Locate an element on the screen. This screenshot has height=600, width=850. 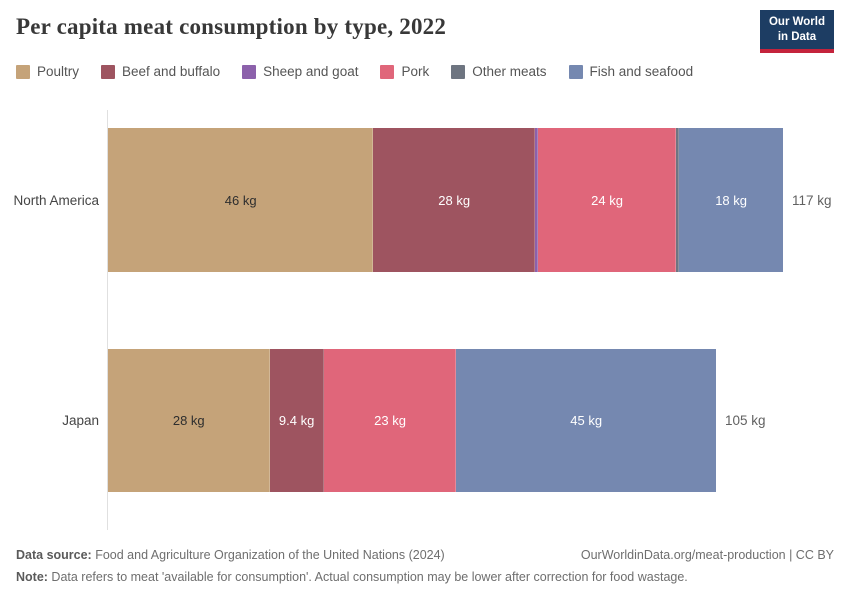
segment-value-label: 23 kg is located at coordinates (390, 420).